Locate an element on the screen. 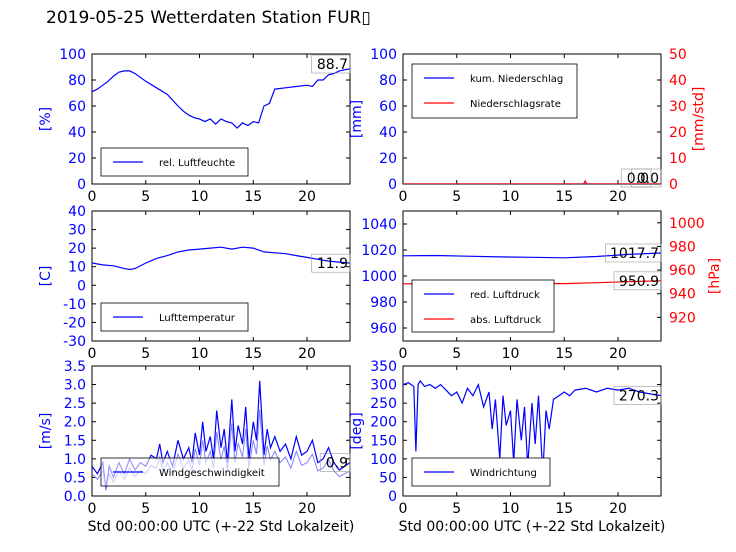 This screenshot has width=736, height=552. y-tick-label: 1.5 is located at coordinates (75, 441).